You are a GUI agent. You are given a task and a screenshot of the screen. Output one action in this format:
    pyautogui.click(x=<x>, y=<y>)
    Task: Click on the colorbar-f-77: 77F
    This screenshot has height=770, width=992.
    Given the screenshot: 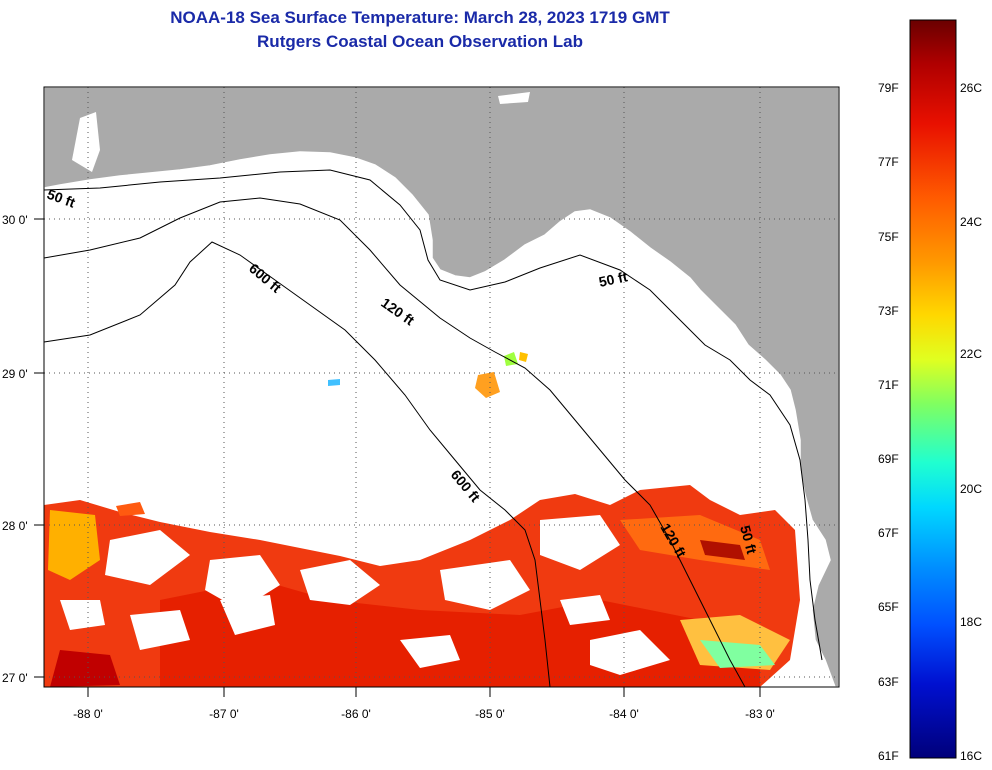 What is the action you would take?
    pyautogui.click(x=888, y=162)
    